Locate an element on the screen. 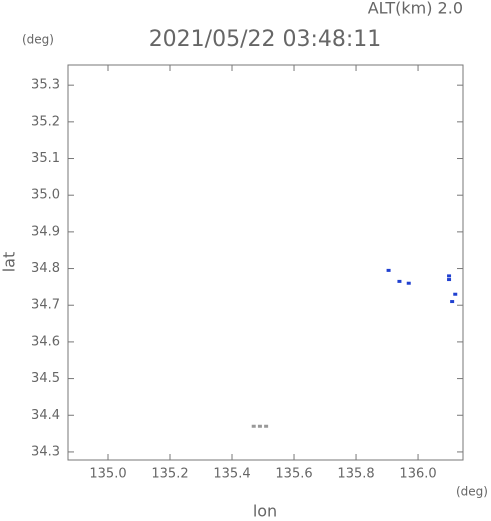  x-unit: (deg) is located at coordinates (472, 492).